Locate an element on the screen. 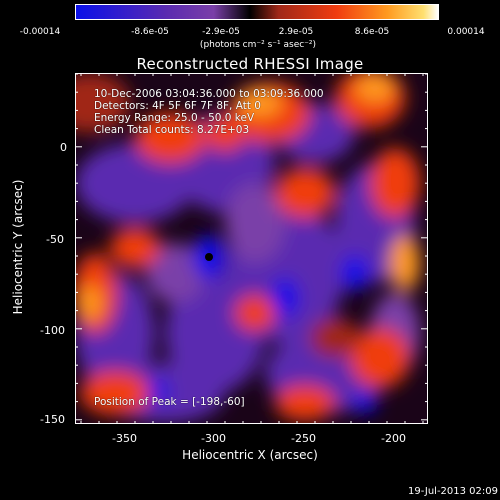 The height and width of the screenshot is (500, 500). image-title: Reconstructed RHESSI Image is located at coordinates (250, 64).